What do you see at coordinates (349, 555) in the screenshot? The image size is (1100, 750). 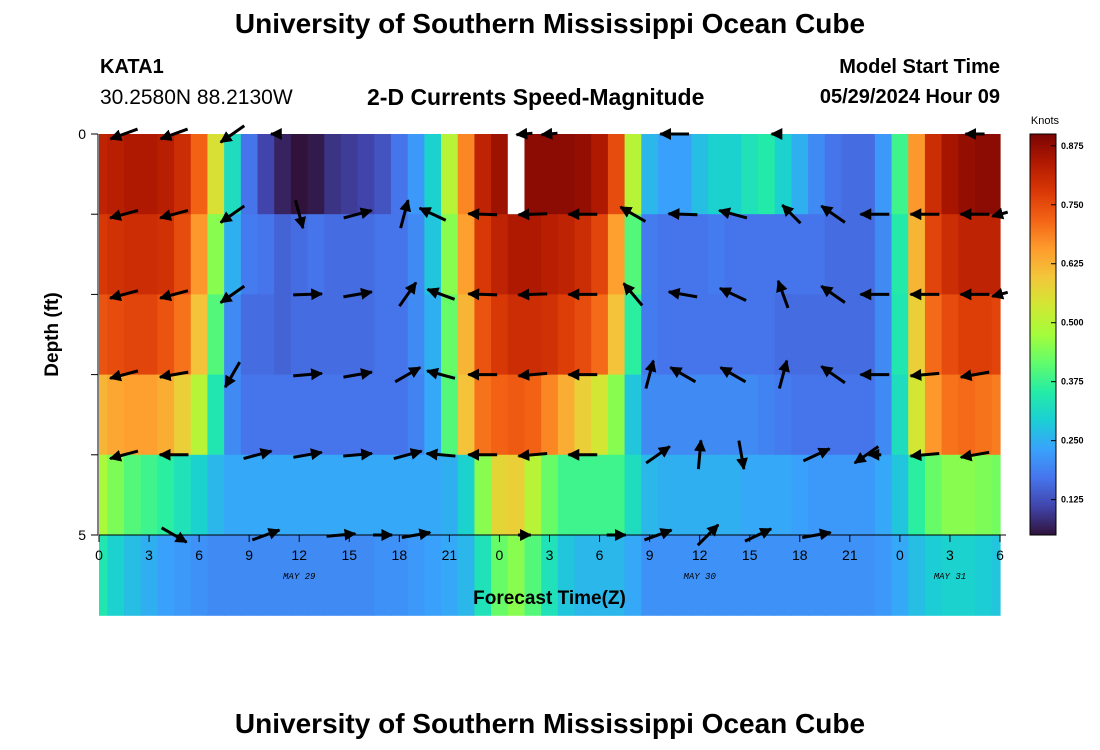 I see `x-tick-label: 15` at bounding box center [349, 555].